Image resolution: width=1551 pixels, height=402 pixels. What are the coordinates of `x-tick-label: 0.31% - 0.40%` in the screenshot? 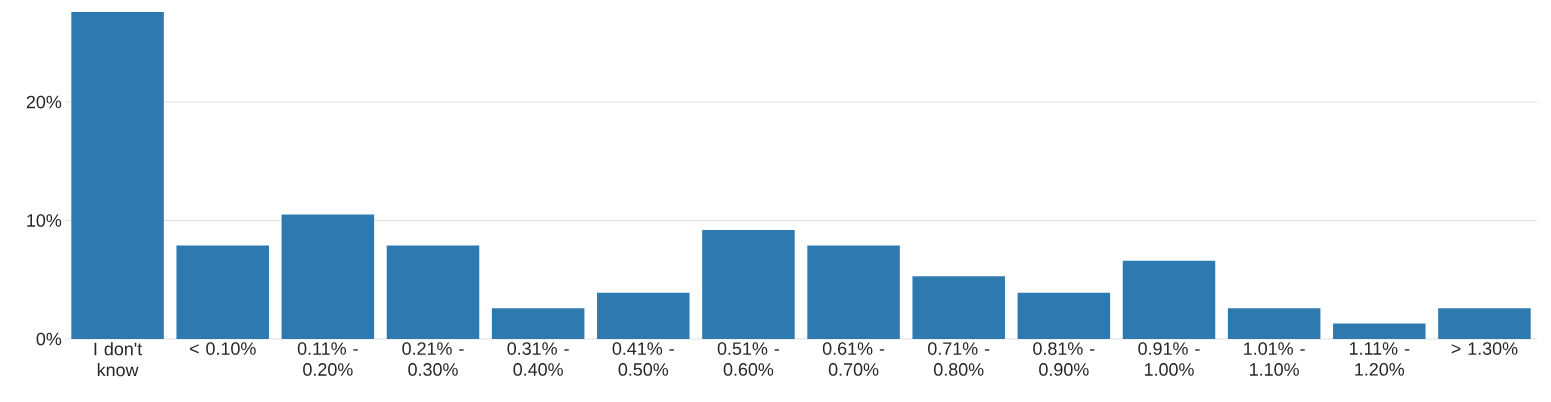 It's located at (538, 359).